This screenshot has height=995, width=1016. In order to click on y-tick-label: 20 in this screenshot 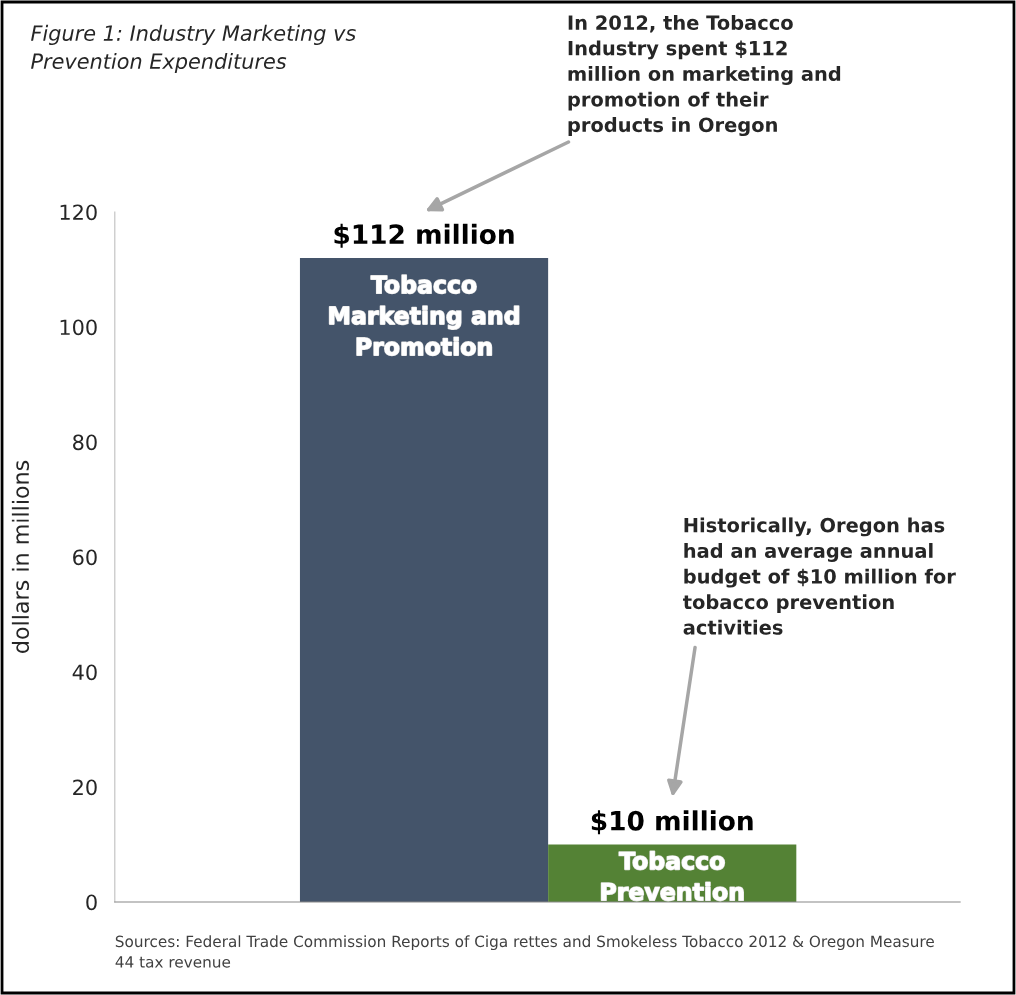, I will do `click(85, 787)`.